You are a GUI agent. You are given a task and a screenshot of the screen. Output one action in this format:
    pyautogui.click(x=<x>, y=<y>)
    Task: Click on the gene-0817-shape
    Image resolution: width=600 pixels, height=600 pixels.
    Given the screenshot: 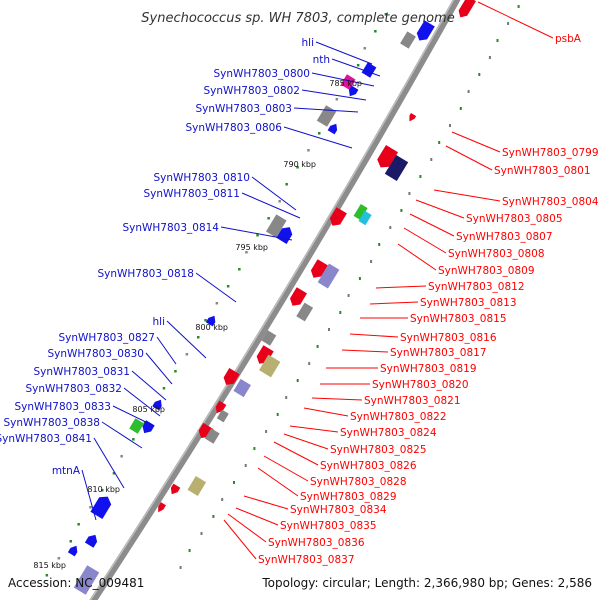 What is the action you would take?
    pyautogui.click(x=265, y=354)
    